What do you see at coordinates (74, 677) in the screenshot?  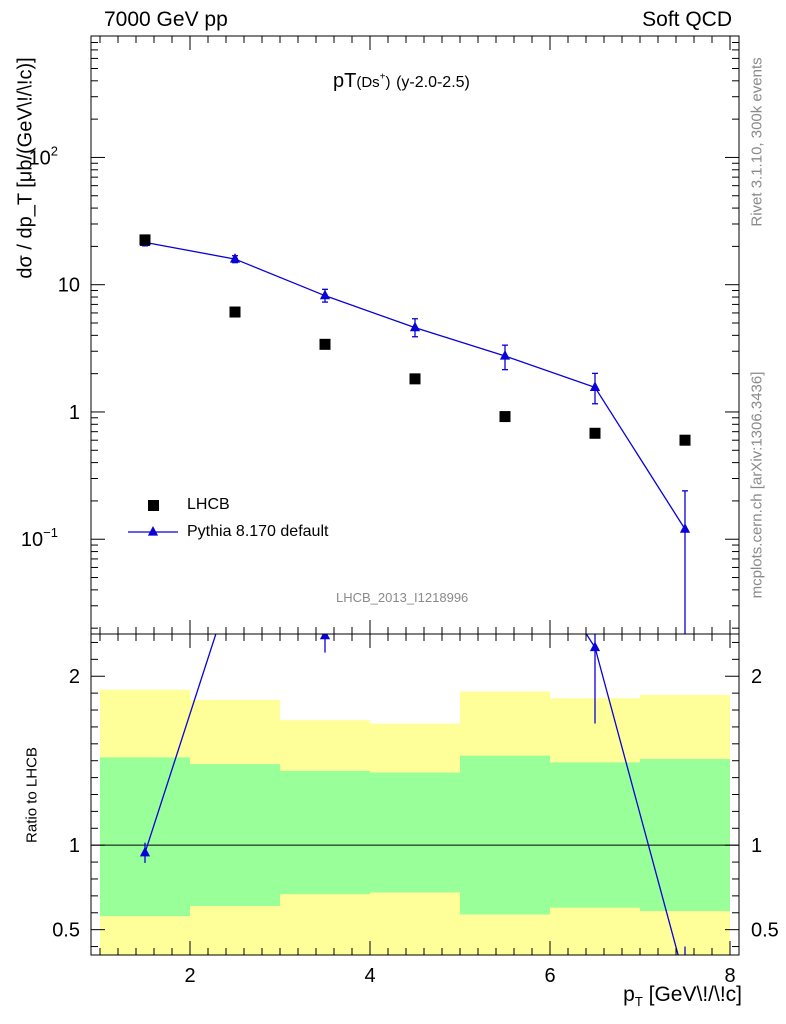 I see `ratio-tick-label: 2` at bounding box center [74, 677].